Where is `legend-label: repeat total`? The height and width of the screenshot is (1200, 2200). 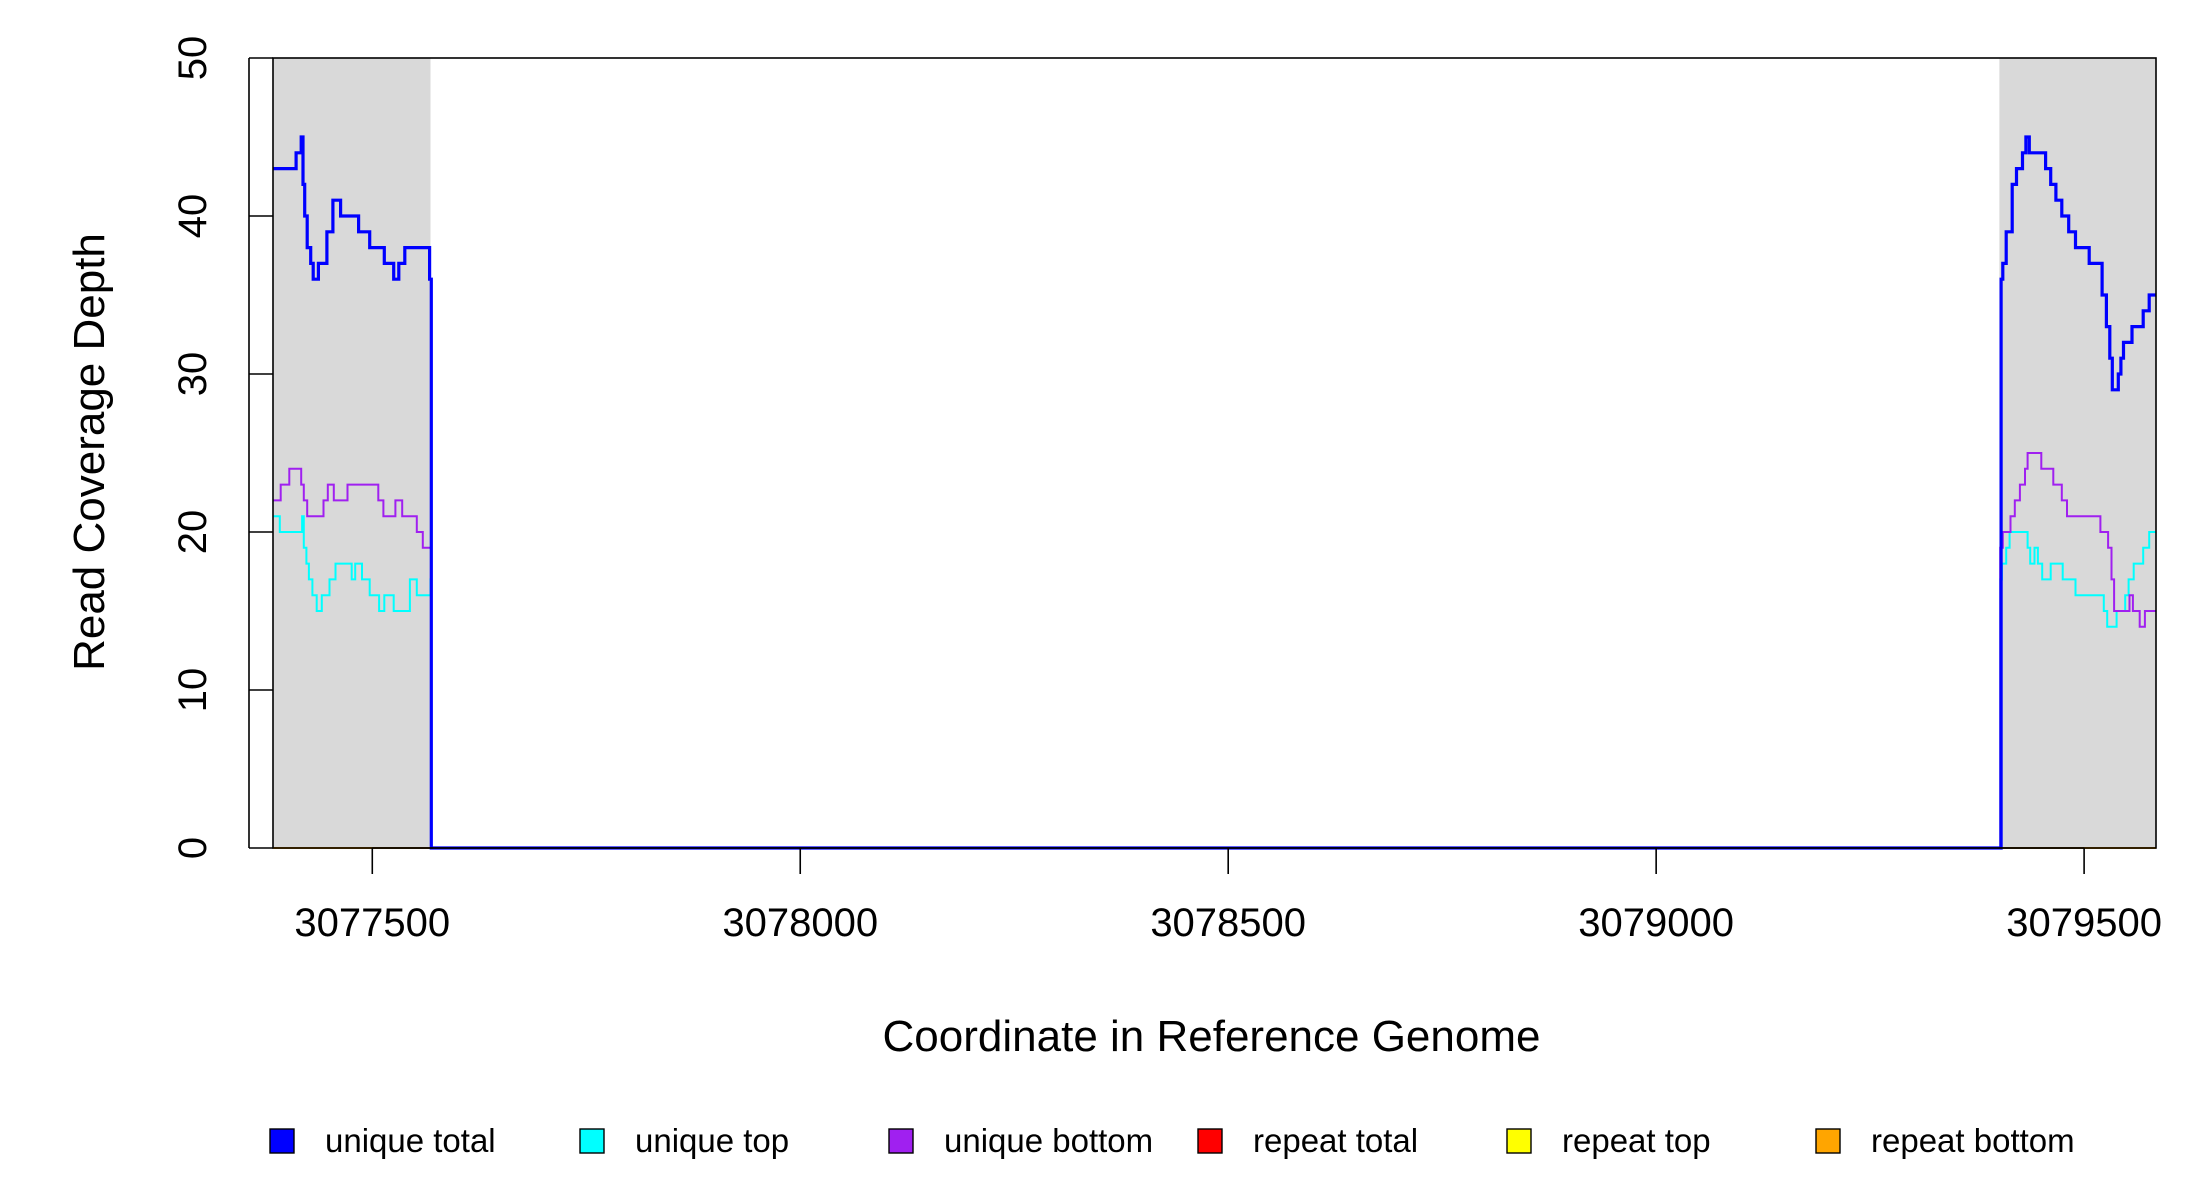 legend-label: repeat total is located at coordinates (1335, 1140).